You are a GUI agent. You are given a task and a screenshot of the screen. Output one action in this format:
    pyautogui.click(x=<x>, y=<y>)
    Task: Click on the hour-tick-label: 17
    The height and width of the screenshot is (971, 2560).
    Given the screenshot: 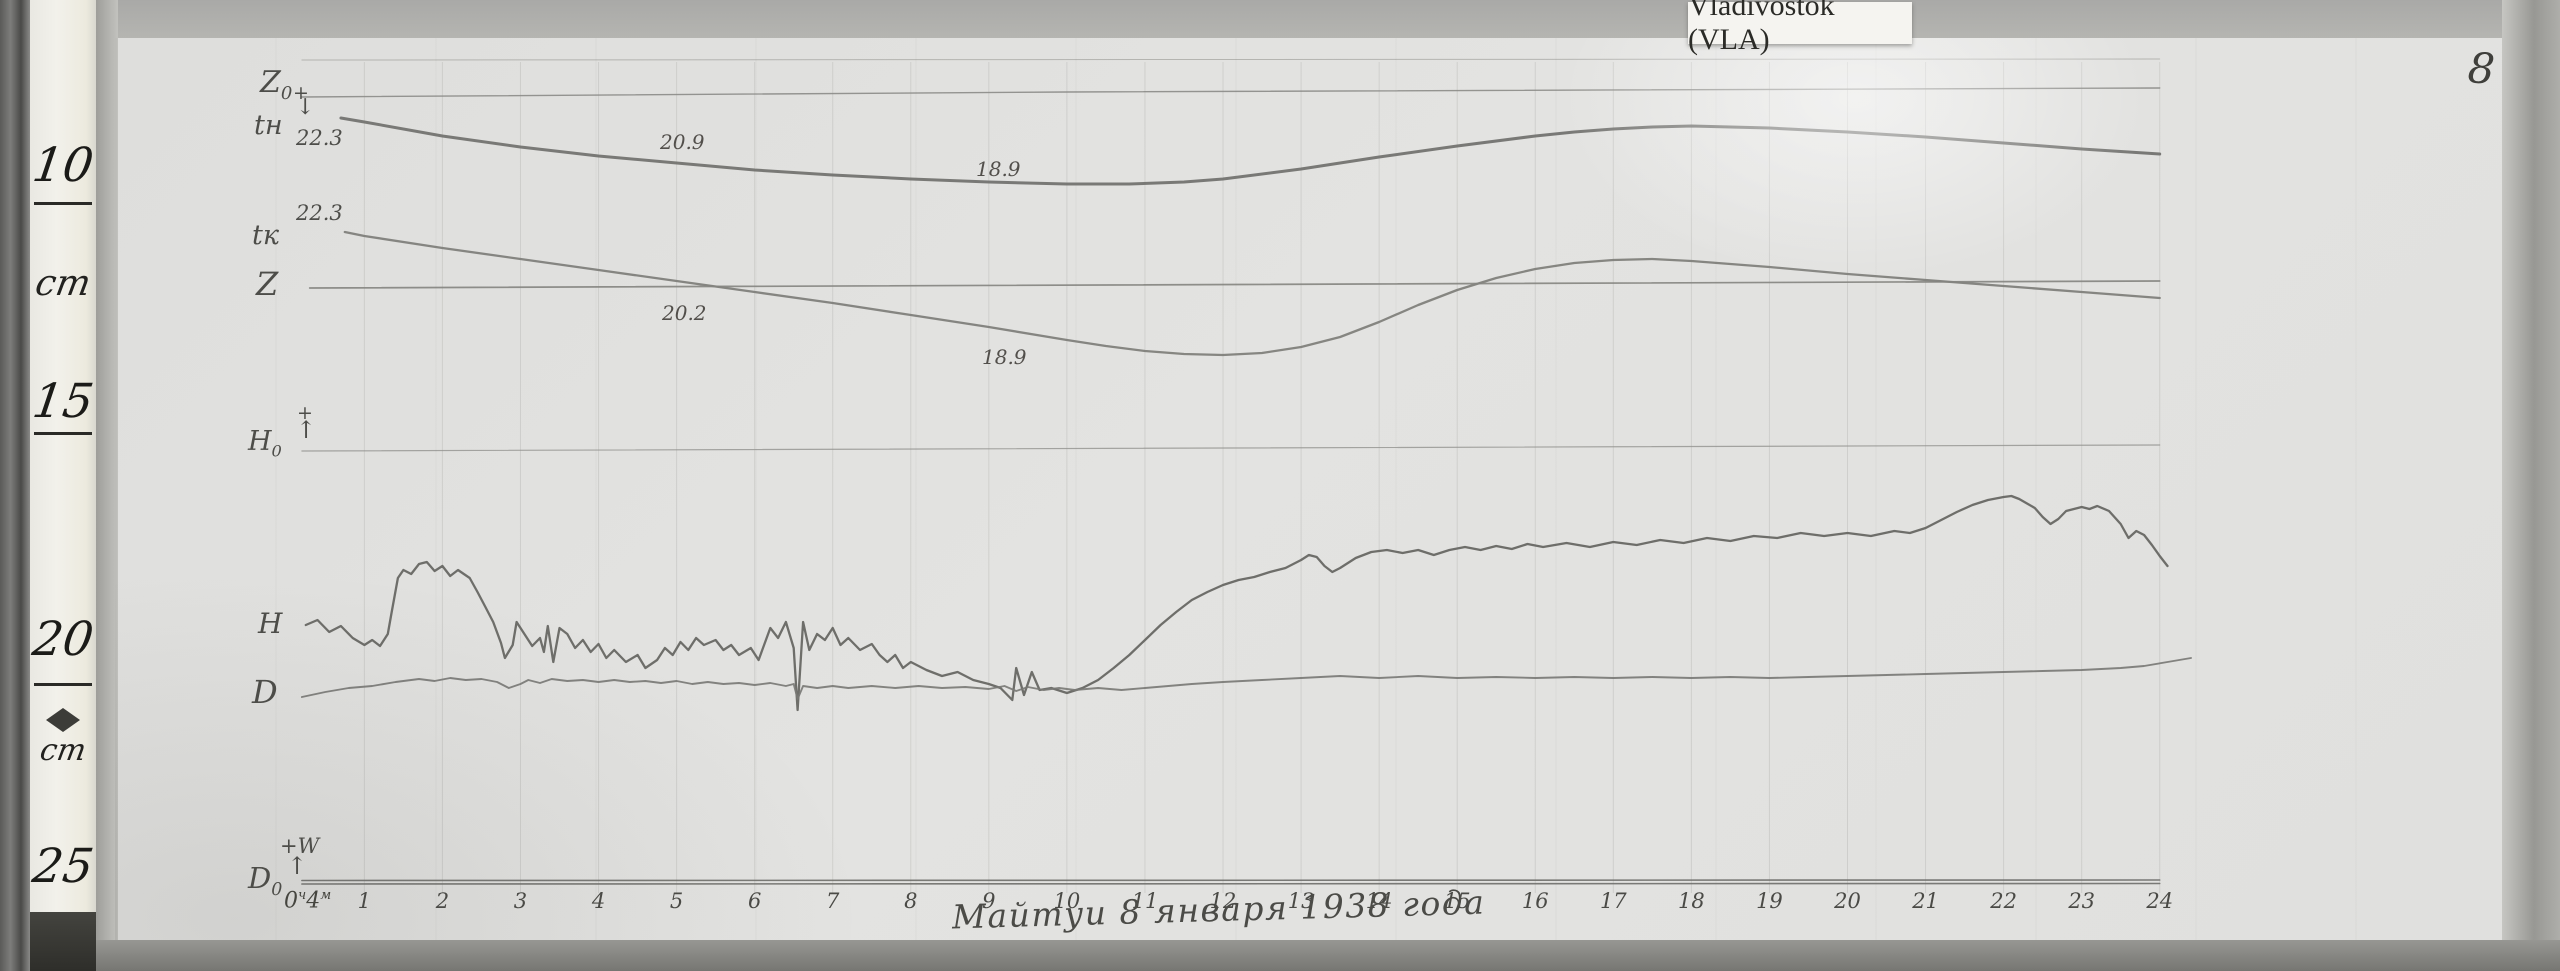 What is the action you would take?
    pyautogui.click(x=1613, y=901)
    